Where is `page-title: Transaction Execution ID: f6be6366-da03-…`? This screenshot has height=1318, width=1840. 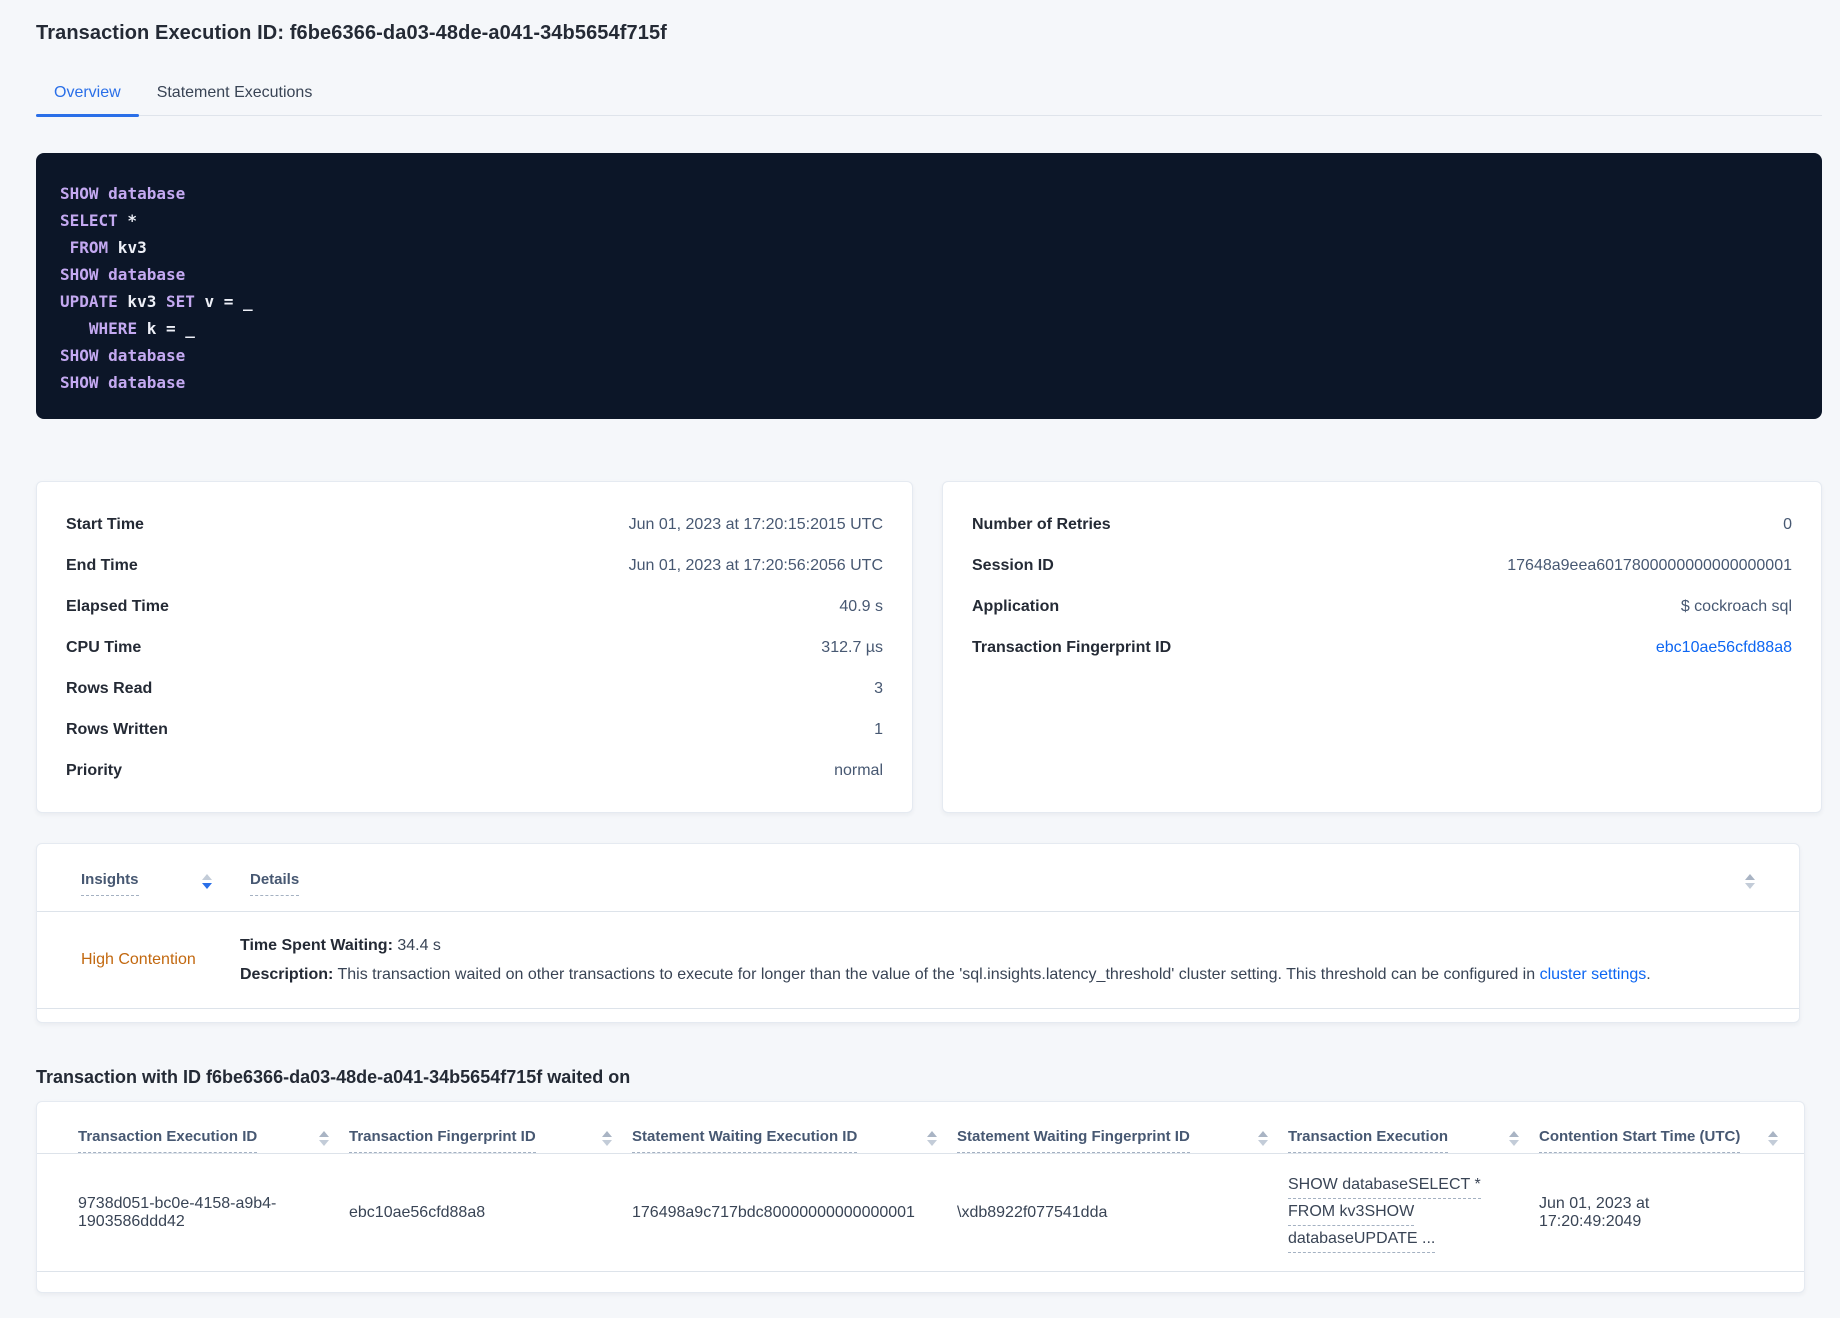
page-title: Transaction Execution ID: f6be6366-da03-… is located at coordinates (351, 33).